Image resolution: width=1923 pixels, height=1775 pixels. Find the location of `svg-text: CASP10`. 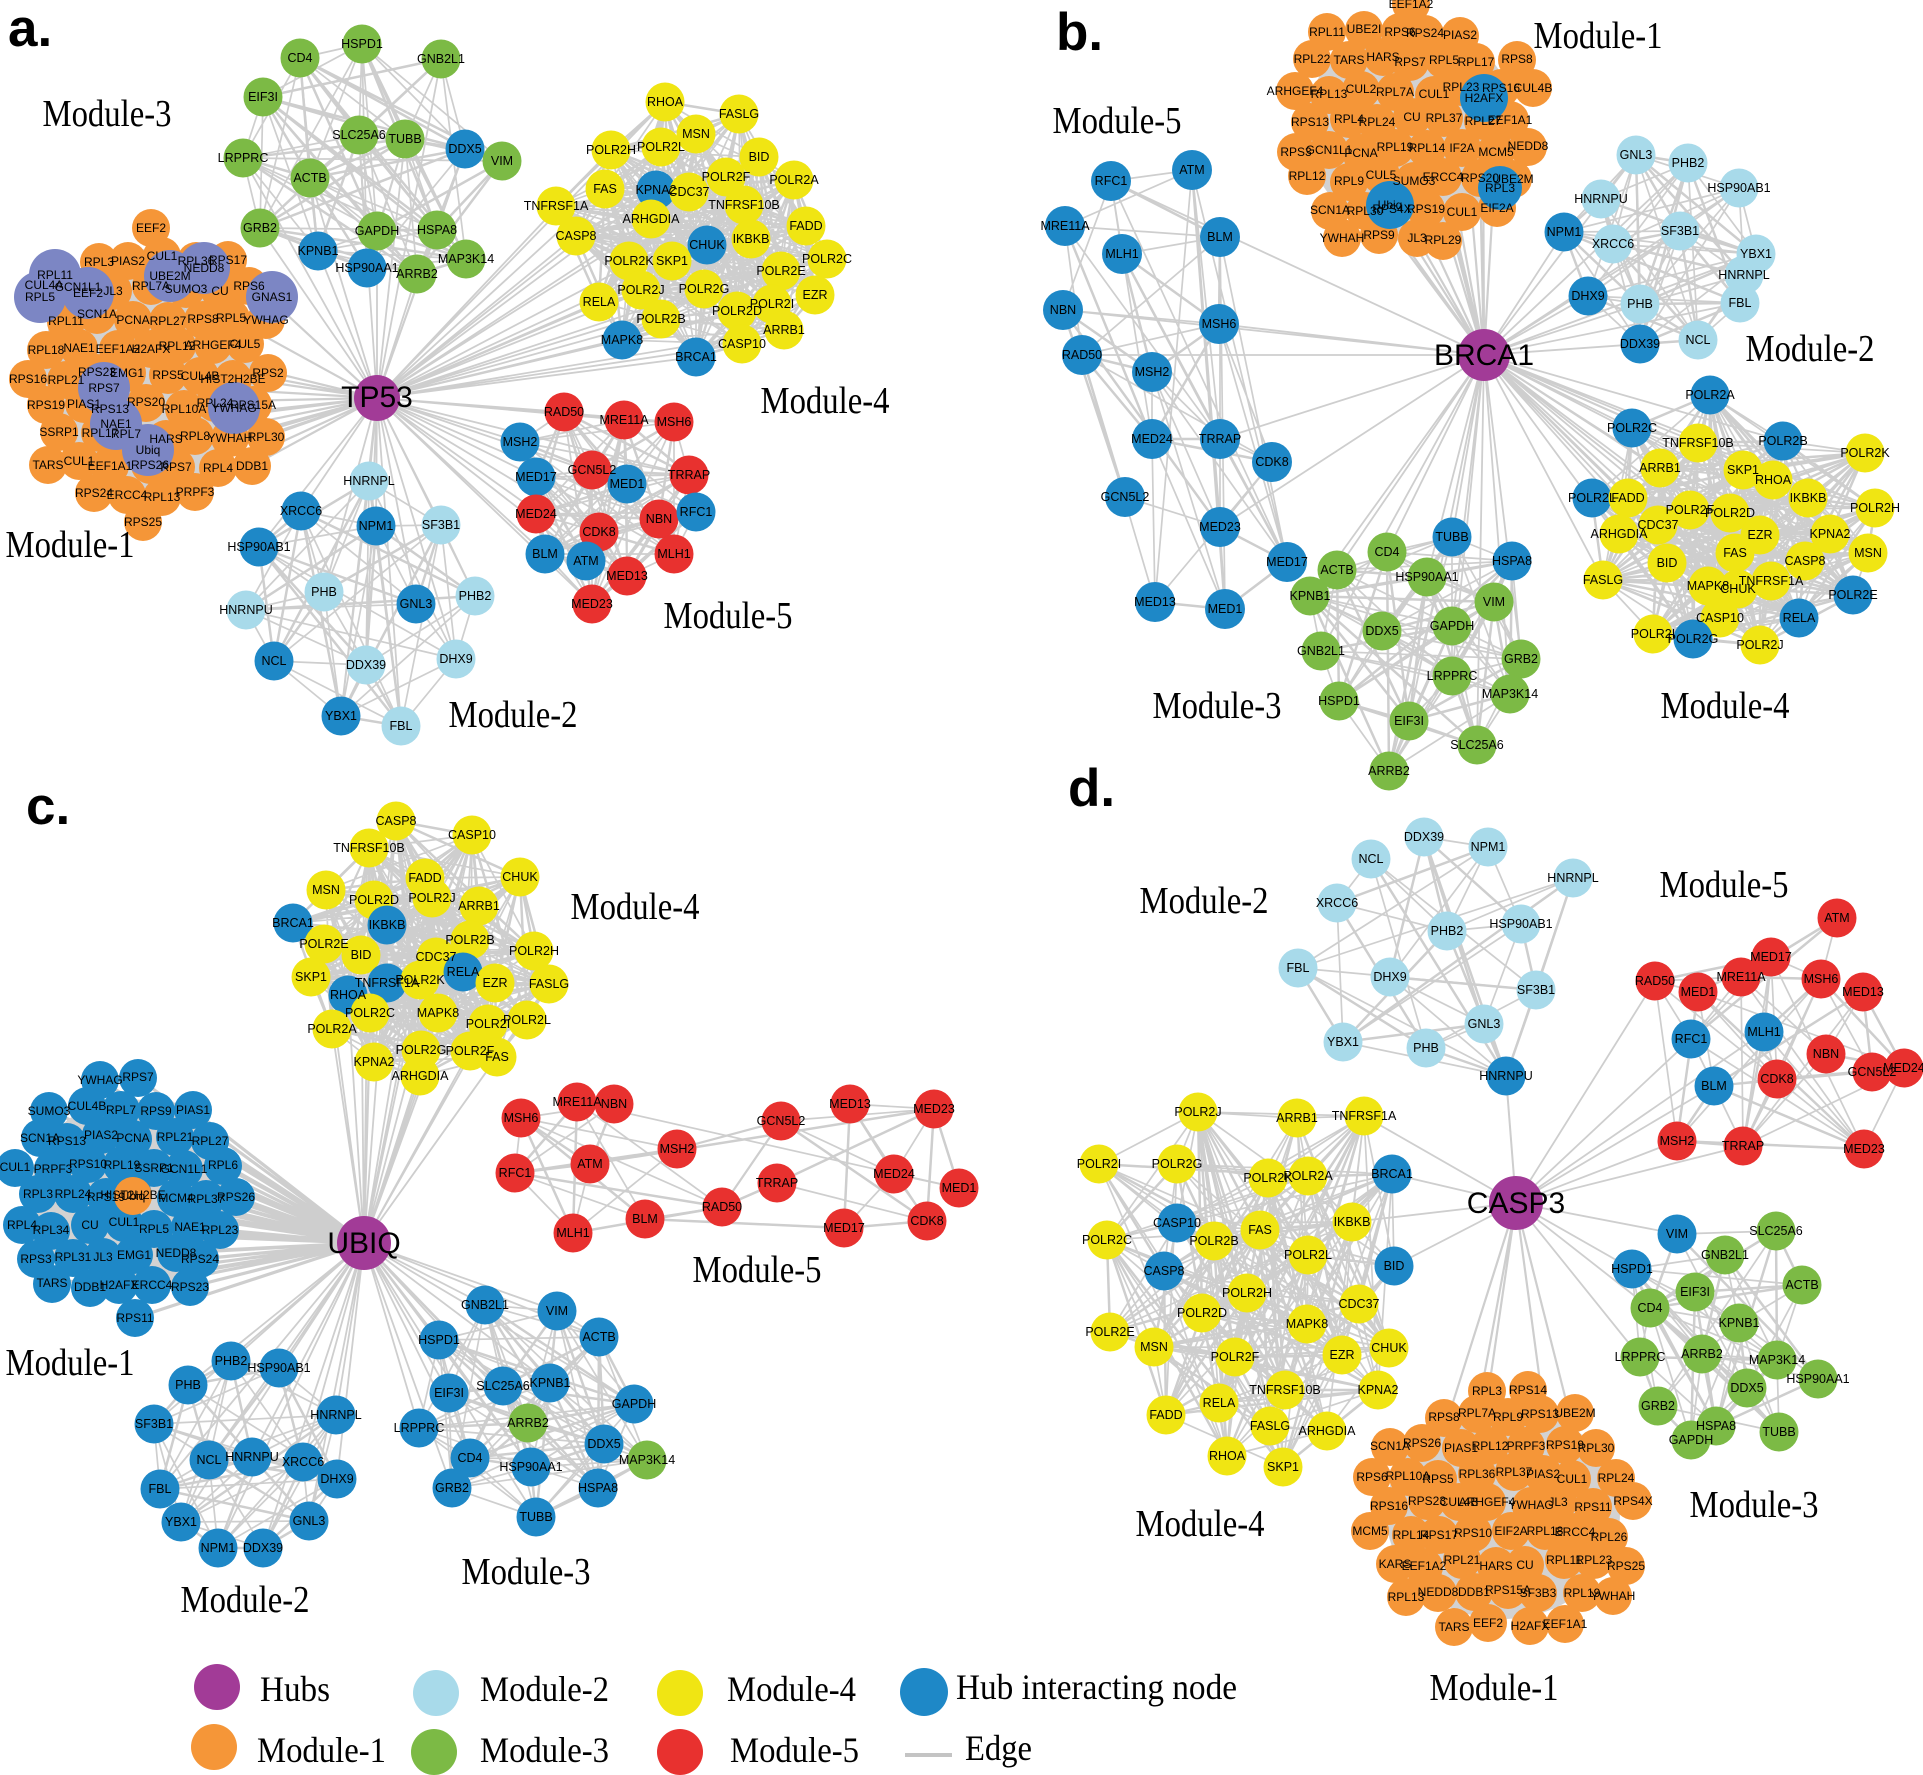

svg-text: CASP10 is located at coordinates (1177, 1223).